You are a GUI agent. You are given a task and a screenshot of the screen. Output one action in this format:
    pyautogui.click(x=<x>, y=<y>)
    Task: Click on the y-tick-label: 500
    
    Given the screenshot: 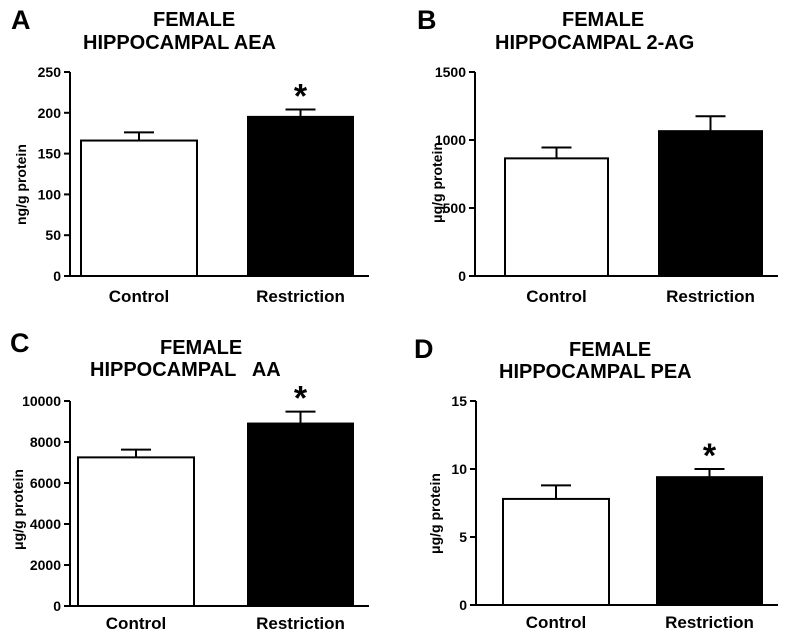 What is the action you would take?
    pyautogui.click(x=455, y=208)
    